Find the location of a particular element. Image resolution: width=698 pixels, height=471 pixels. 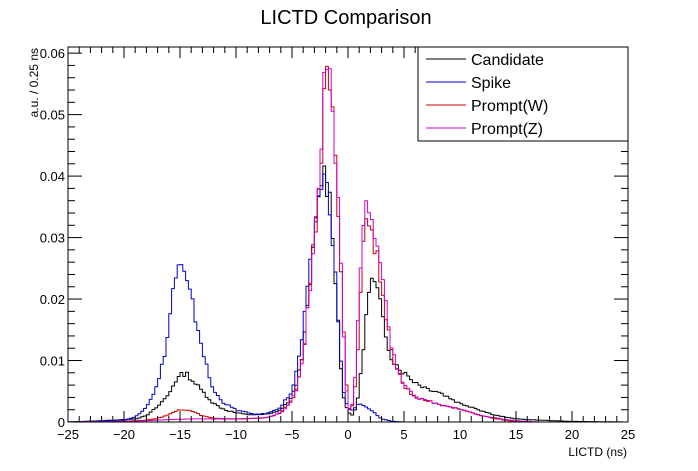

y-tick-label: 0 is located at coordinates (61, 422).